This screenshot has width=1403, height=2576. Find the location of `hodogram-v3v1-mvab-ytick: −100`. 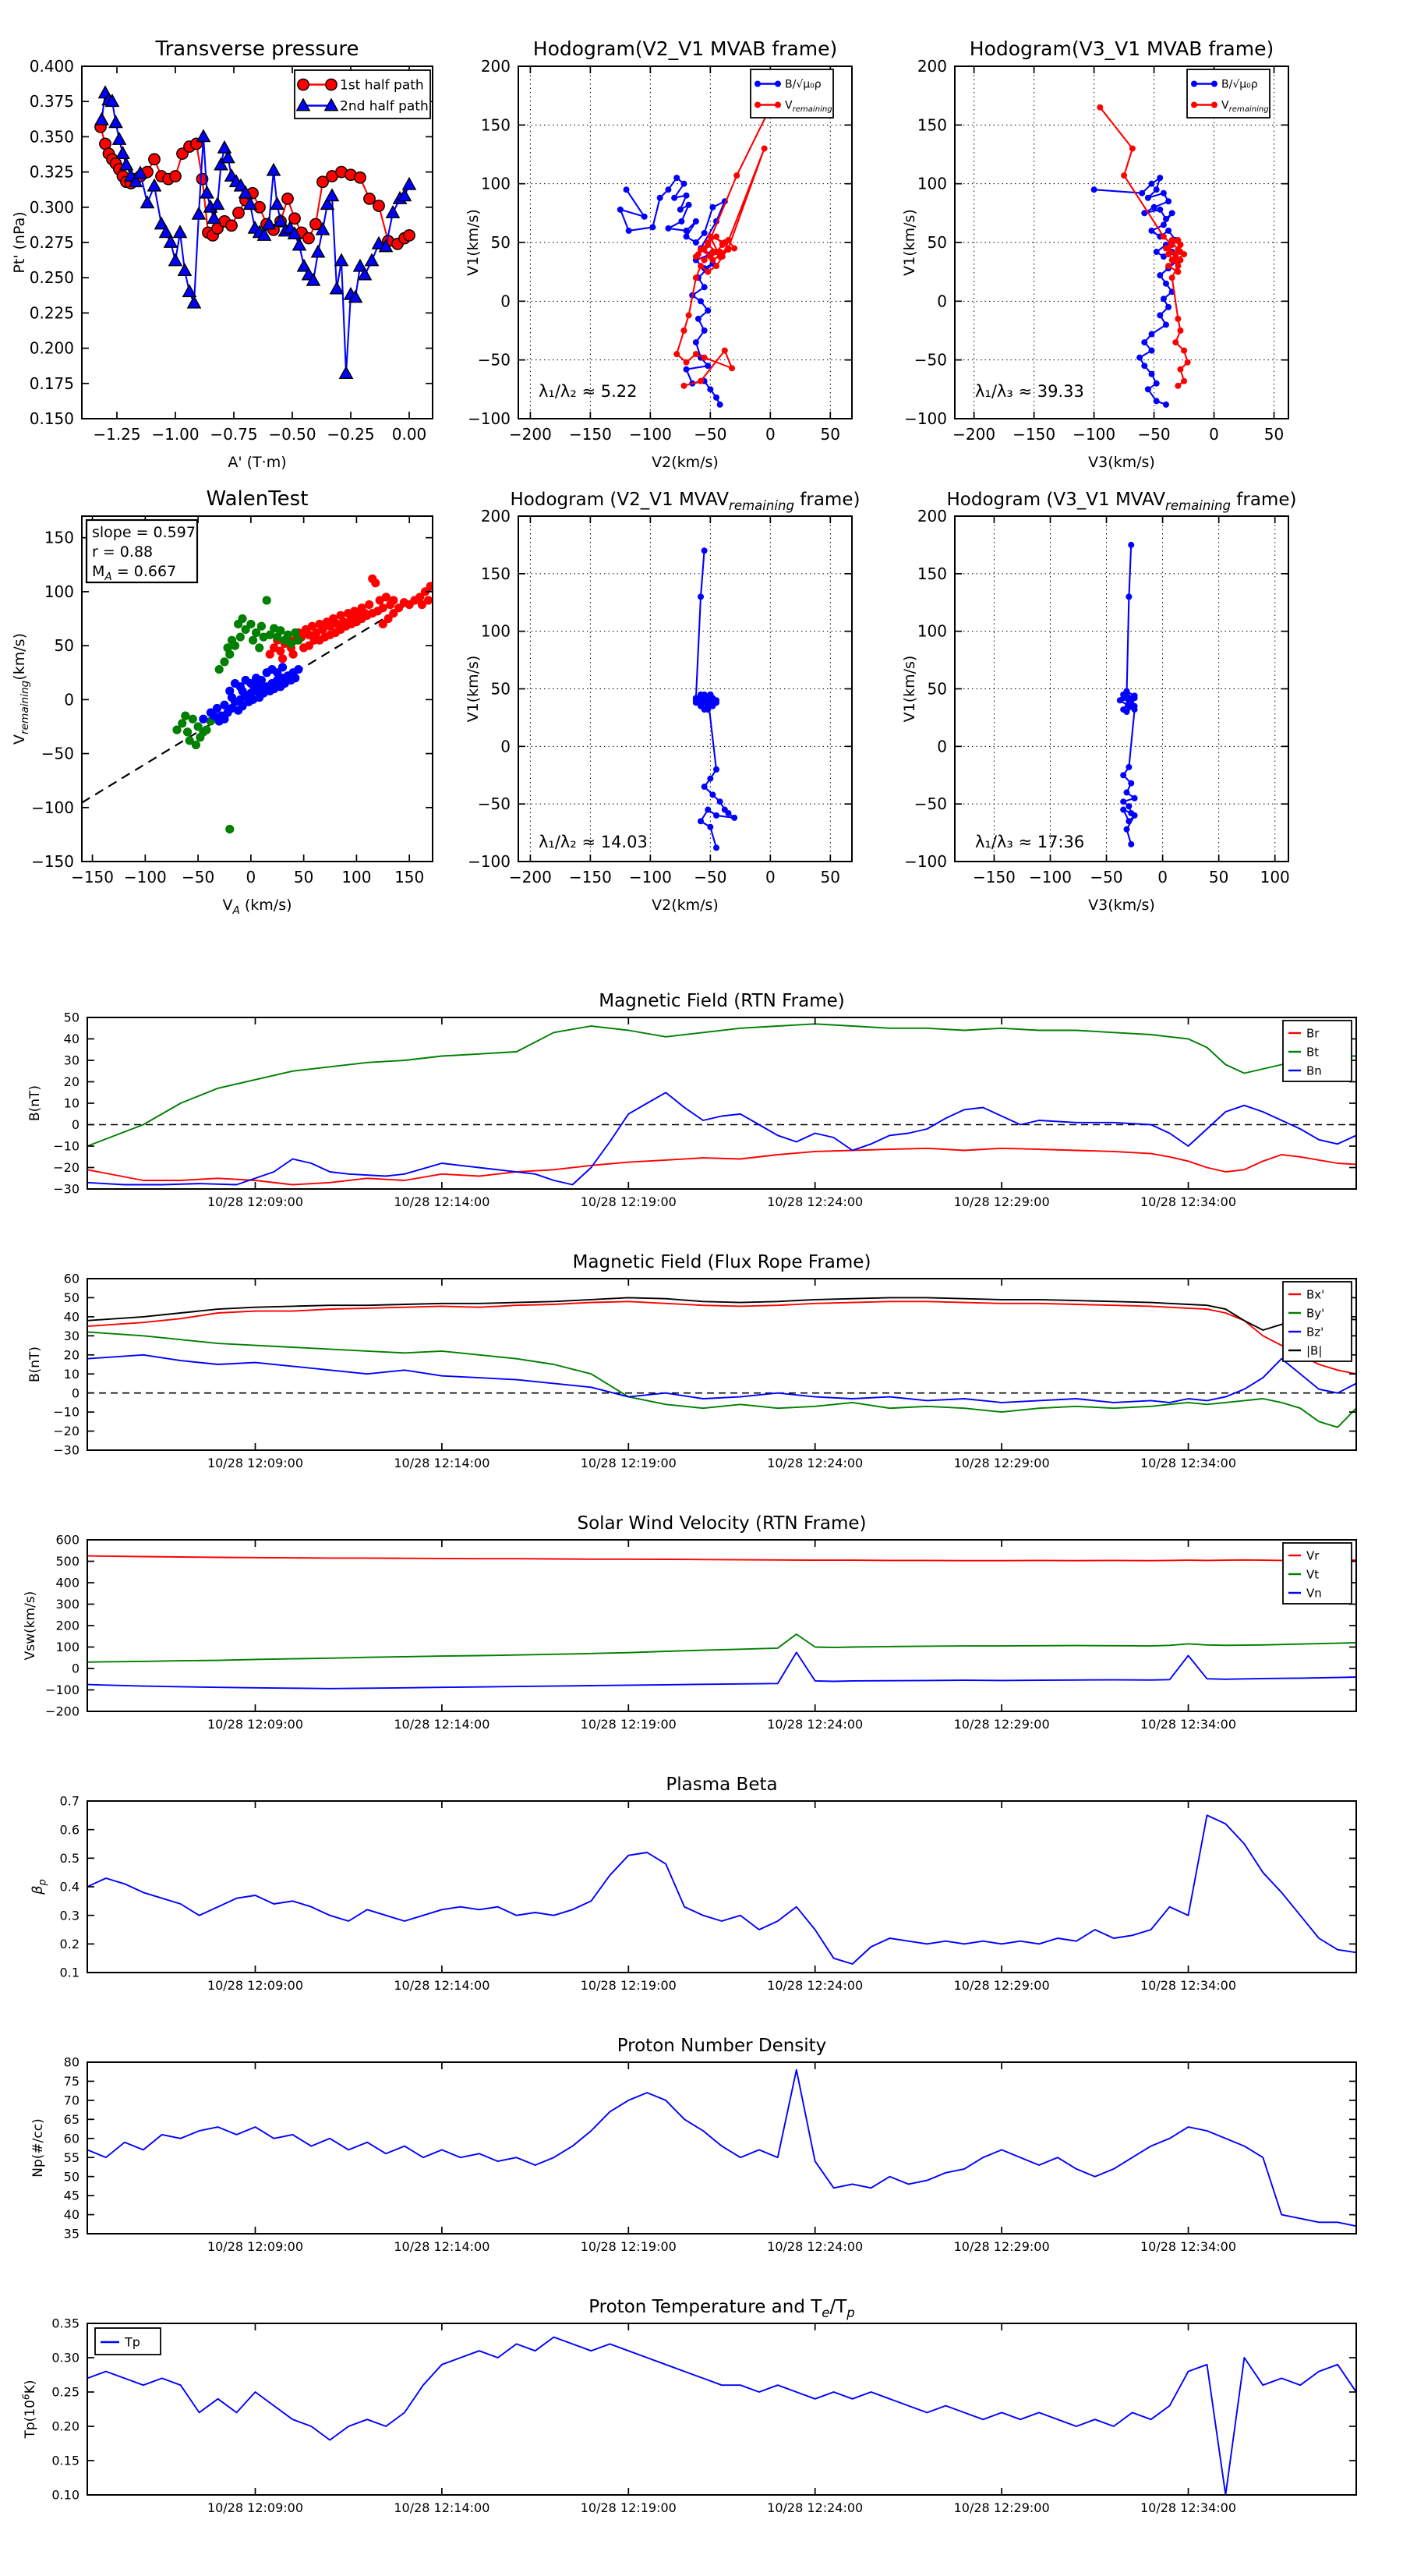

hodogram-v3v1-mvab-ytick: −100 is located at coordinates (926, 418).